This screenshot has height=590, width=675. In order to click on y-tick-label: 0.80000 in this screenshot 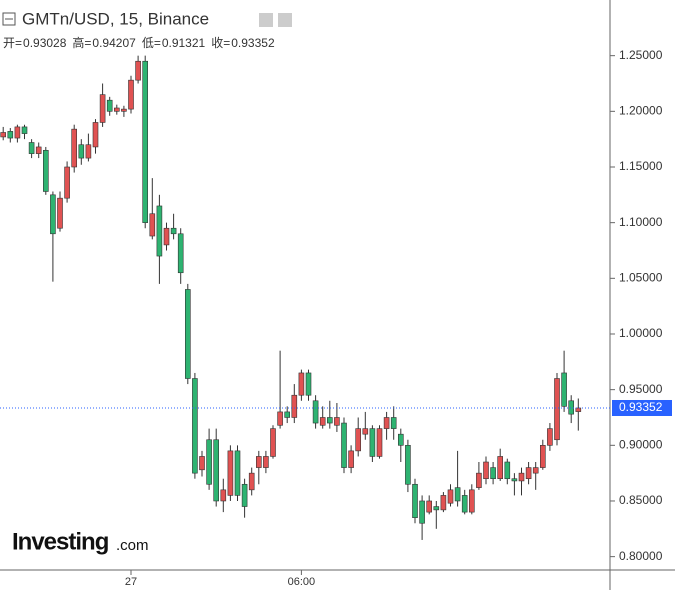, I will do `click(641, 556)`.